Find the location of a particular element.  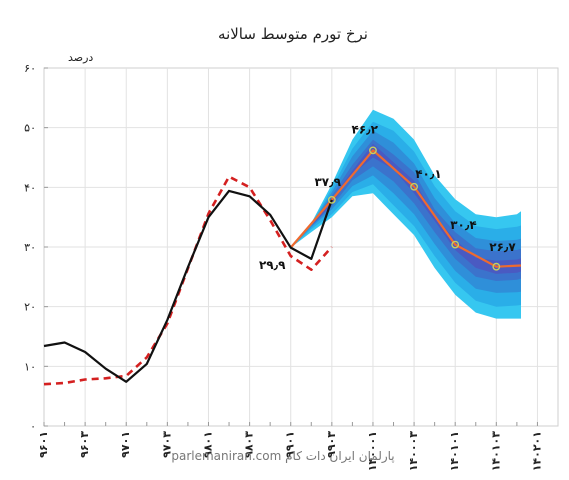

y-tick-label: ۰ is located at coordinates (33, 426).